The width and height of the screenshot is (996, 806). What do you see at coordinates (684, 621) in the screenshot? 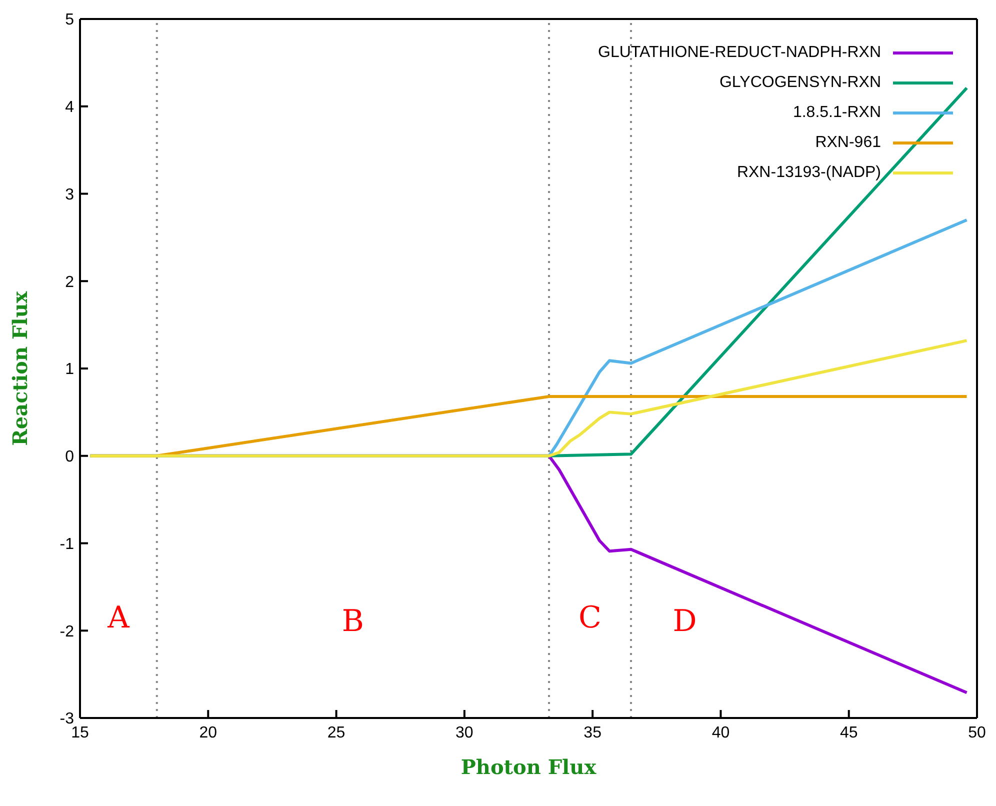
I see `annotation: D` at bounding box center [684, 621].